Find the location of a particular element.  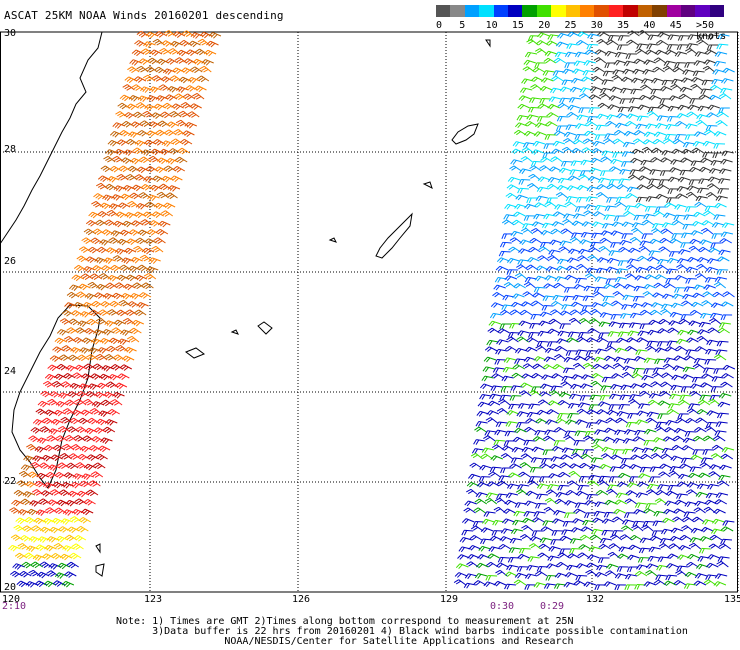

miyako-coastline is located at coordinates (265, 328).